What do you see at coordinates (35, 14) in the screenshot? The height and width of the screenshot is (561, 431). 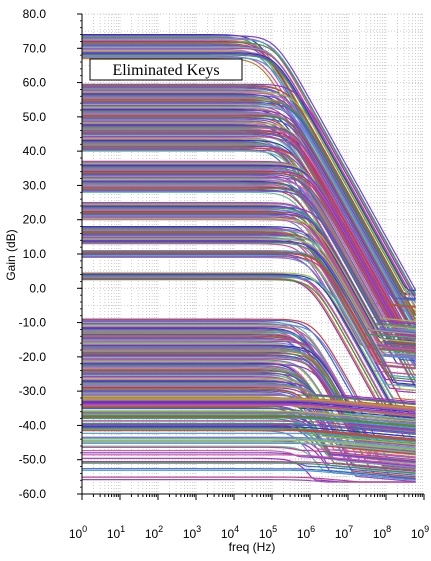 I see `y-tick-label: 80.0` at bounding box center [35, 14].